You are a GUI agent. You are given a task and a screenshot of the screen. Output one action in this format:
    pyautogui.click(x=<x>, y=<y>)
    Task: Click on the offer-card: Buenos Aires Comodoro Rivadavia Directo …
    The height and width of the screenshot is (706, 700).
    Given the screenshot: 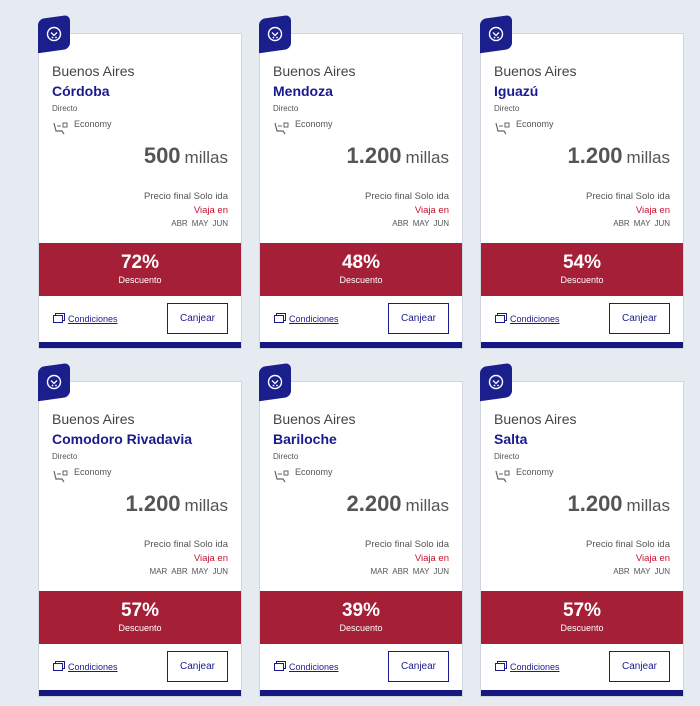 What is the action you would take?
    pyautogui.click(x=140, y=529)
    